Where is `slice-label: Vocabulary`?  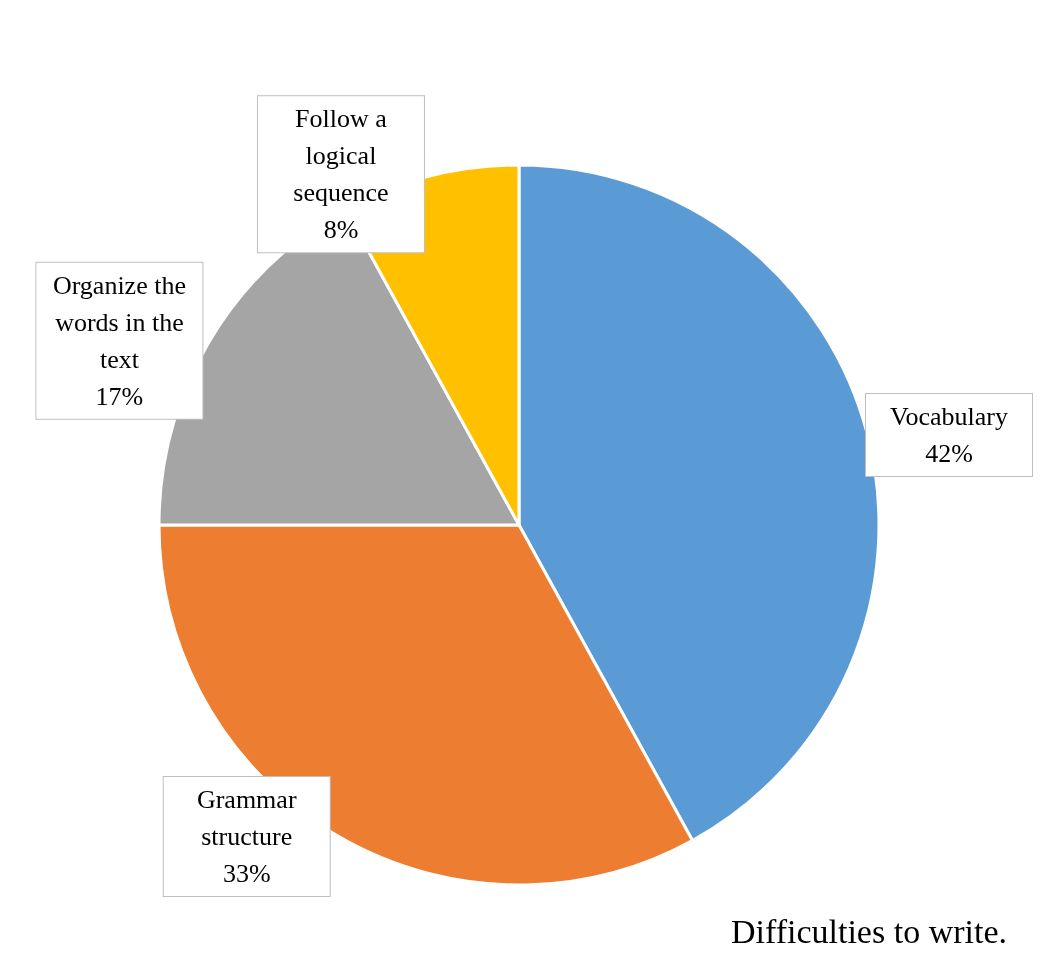
slice-label: Vocabulary is located at coordinates (949, 416).